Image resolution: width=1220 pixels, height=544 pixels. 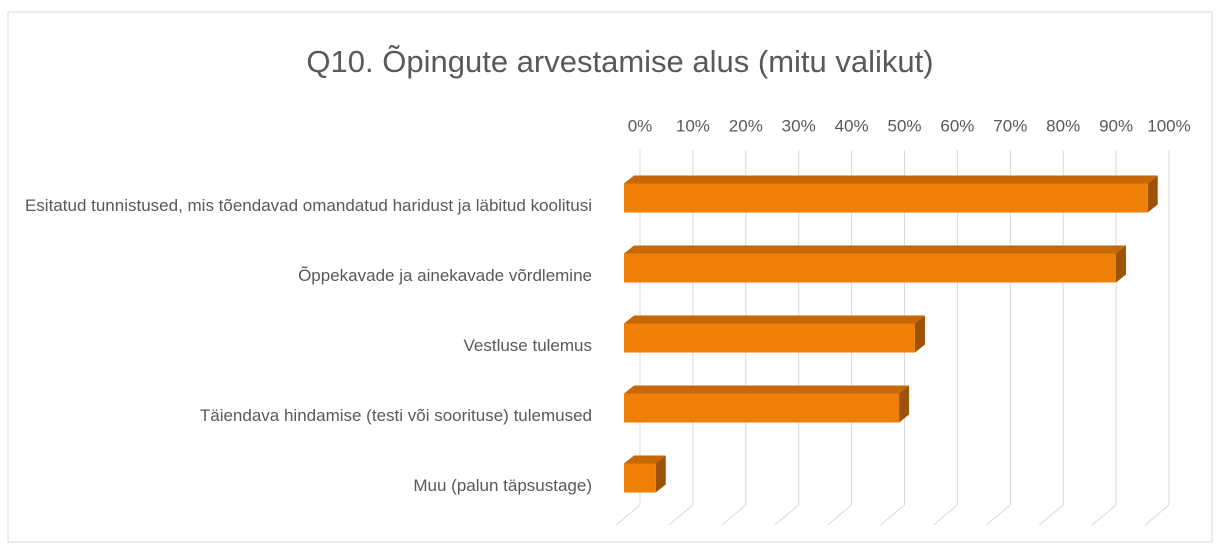 I want to click on x-tick-label: 0%, so click(x=640, y=125).